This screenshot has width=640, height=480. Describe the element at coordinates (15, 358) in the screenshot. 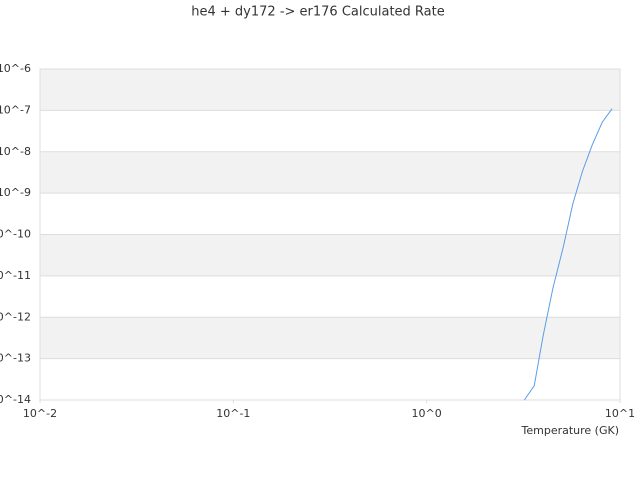

I see `y-tick-label: 10^-13` at that location.